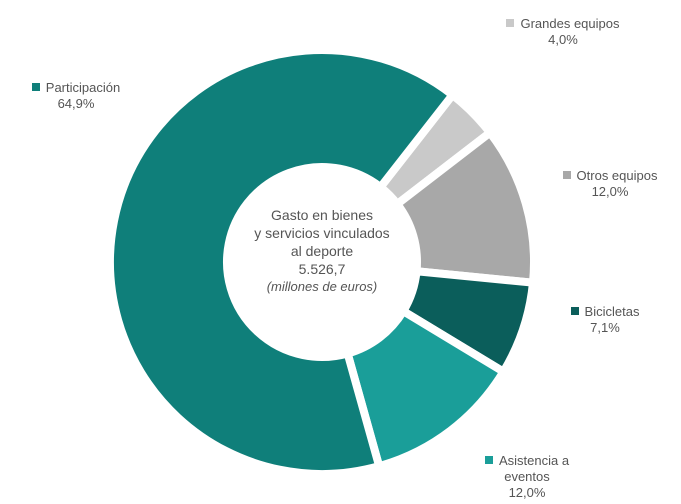 The image size is (681, 504). Describe the element at coordinates (322, 286) in the screenshot. I see `center-line: (millones de euros)` at that location.